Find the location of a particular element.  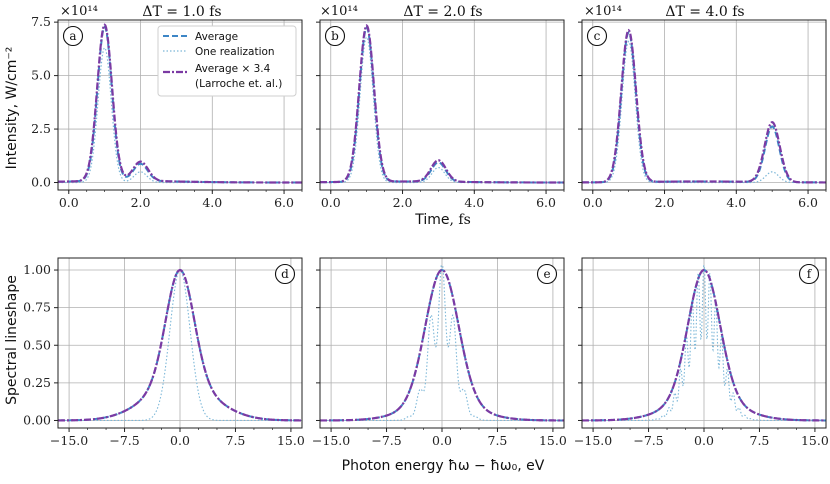

y-tick-label: 0.25 is located at coordinates (37, 382).